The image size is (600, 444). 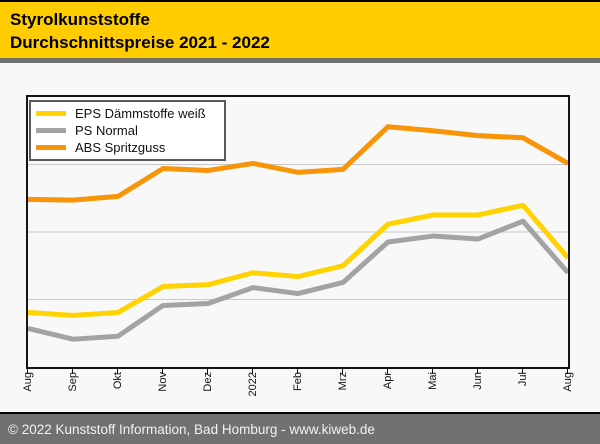 What do you see at coordinates (343, 381) in the screenshot?
I see `x-axis-label: Mrz` at bounding box center [343, 381].